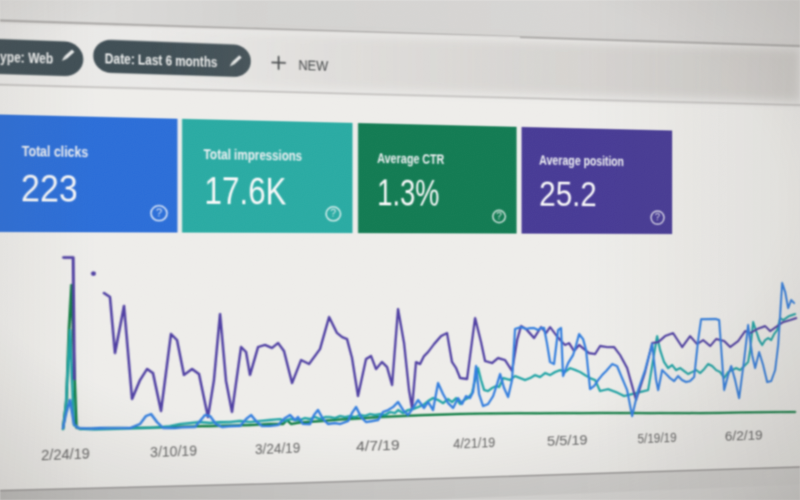 The width and height of the screenshot is (800, 500). What do you see at coordinates (65, 455) in the screenshot?
I see `svg-text: 2/24/19` at bounding box center [65, 455].